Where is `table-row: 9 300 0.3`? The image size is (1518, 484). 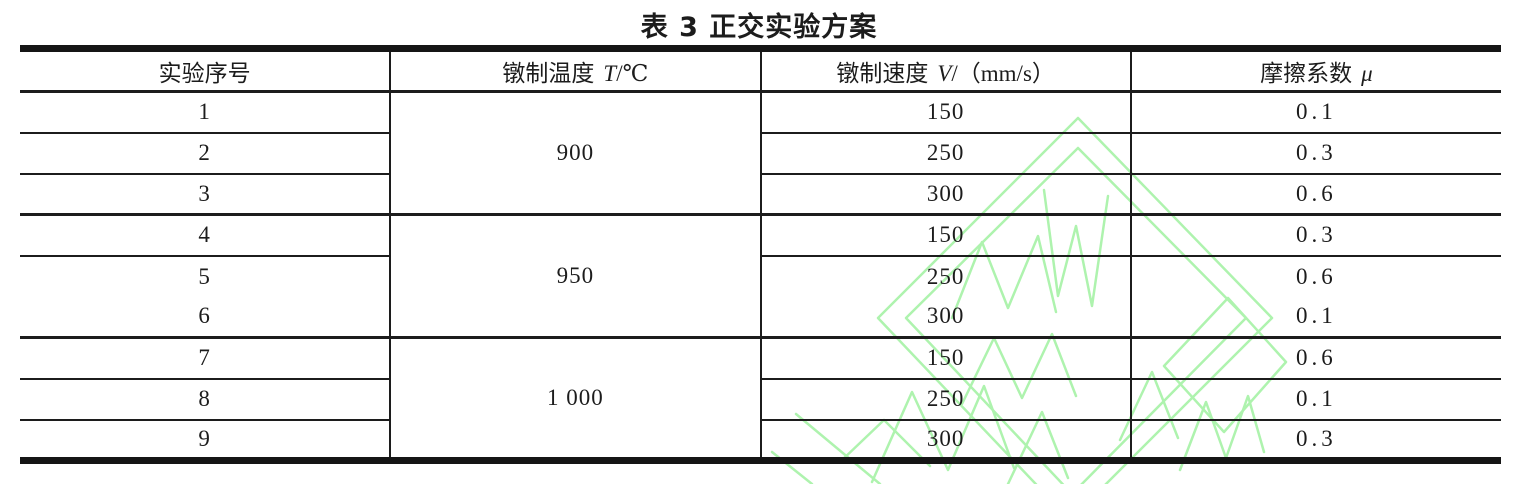 table-row: 9 300 0.3 is located at coordinates (760, 440).